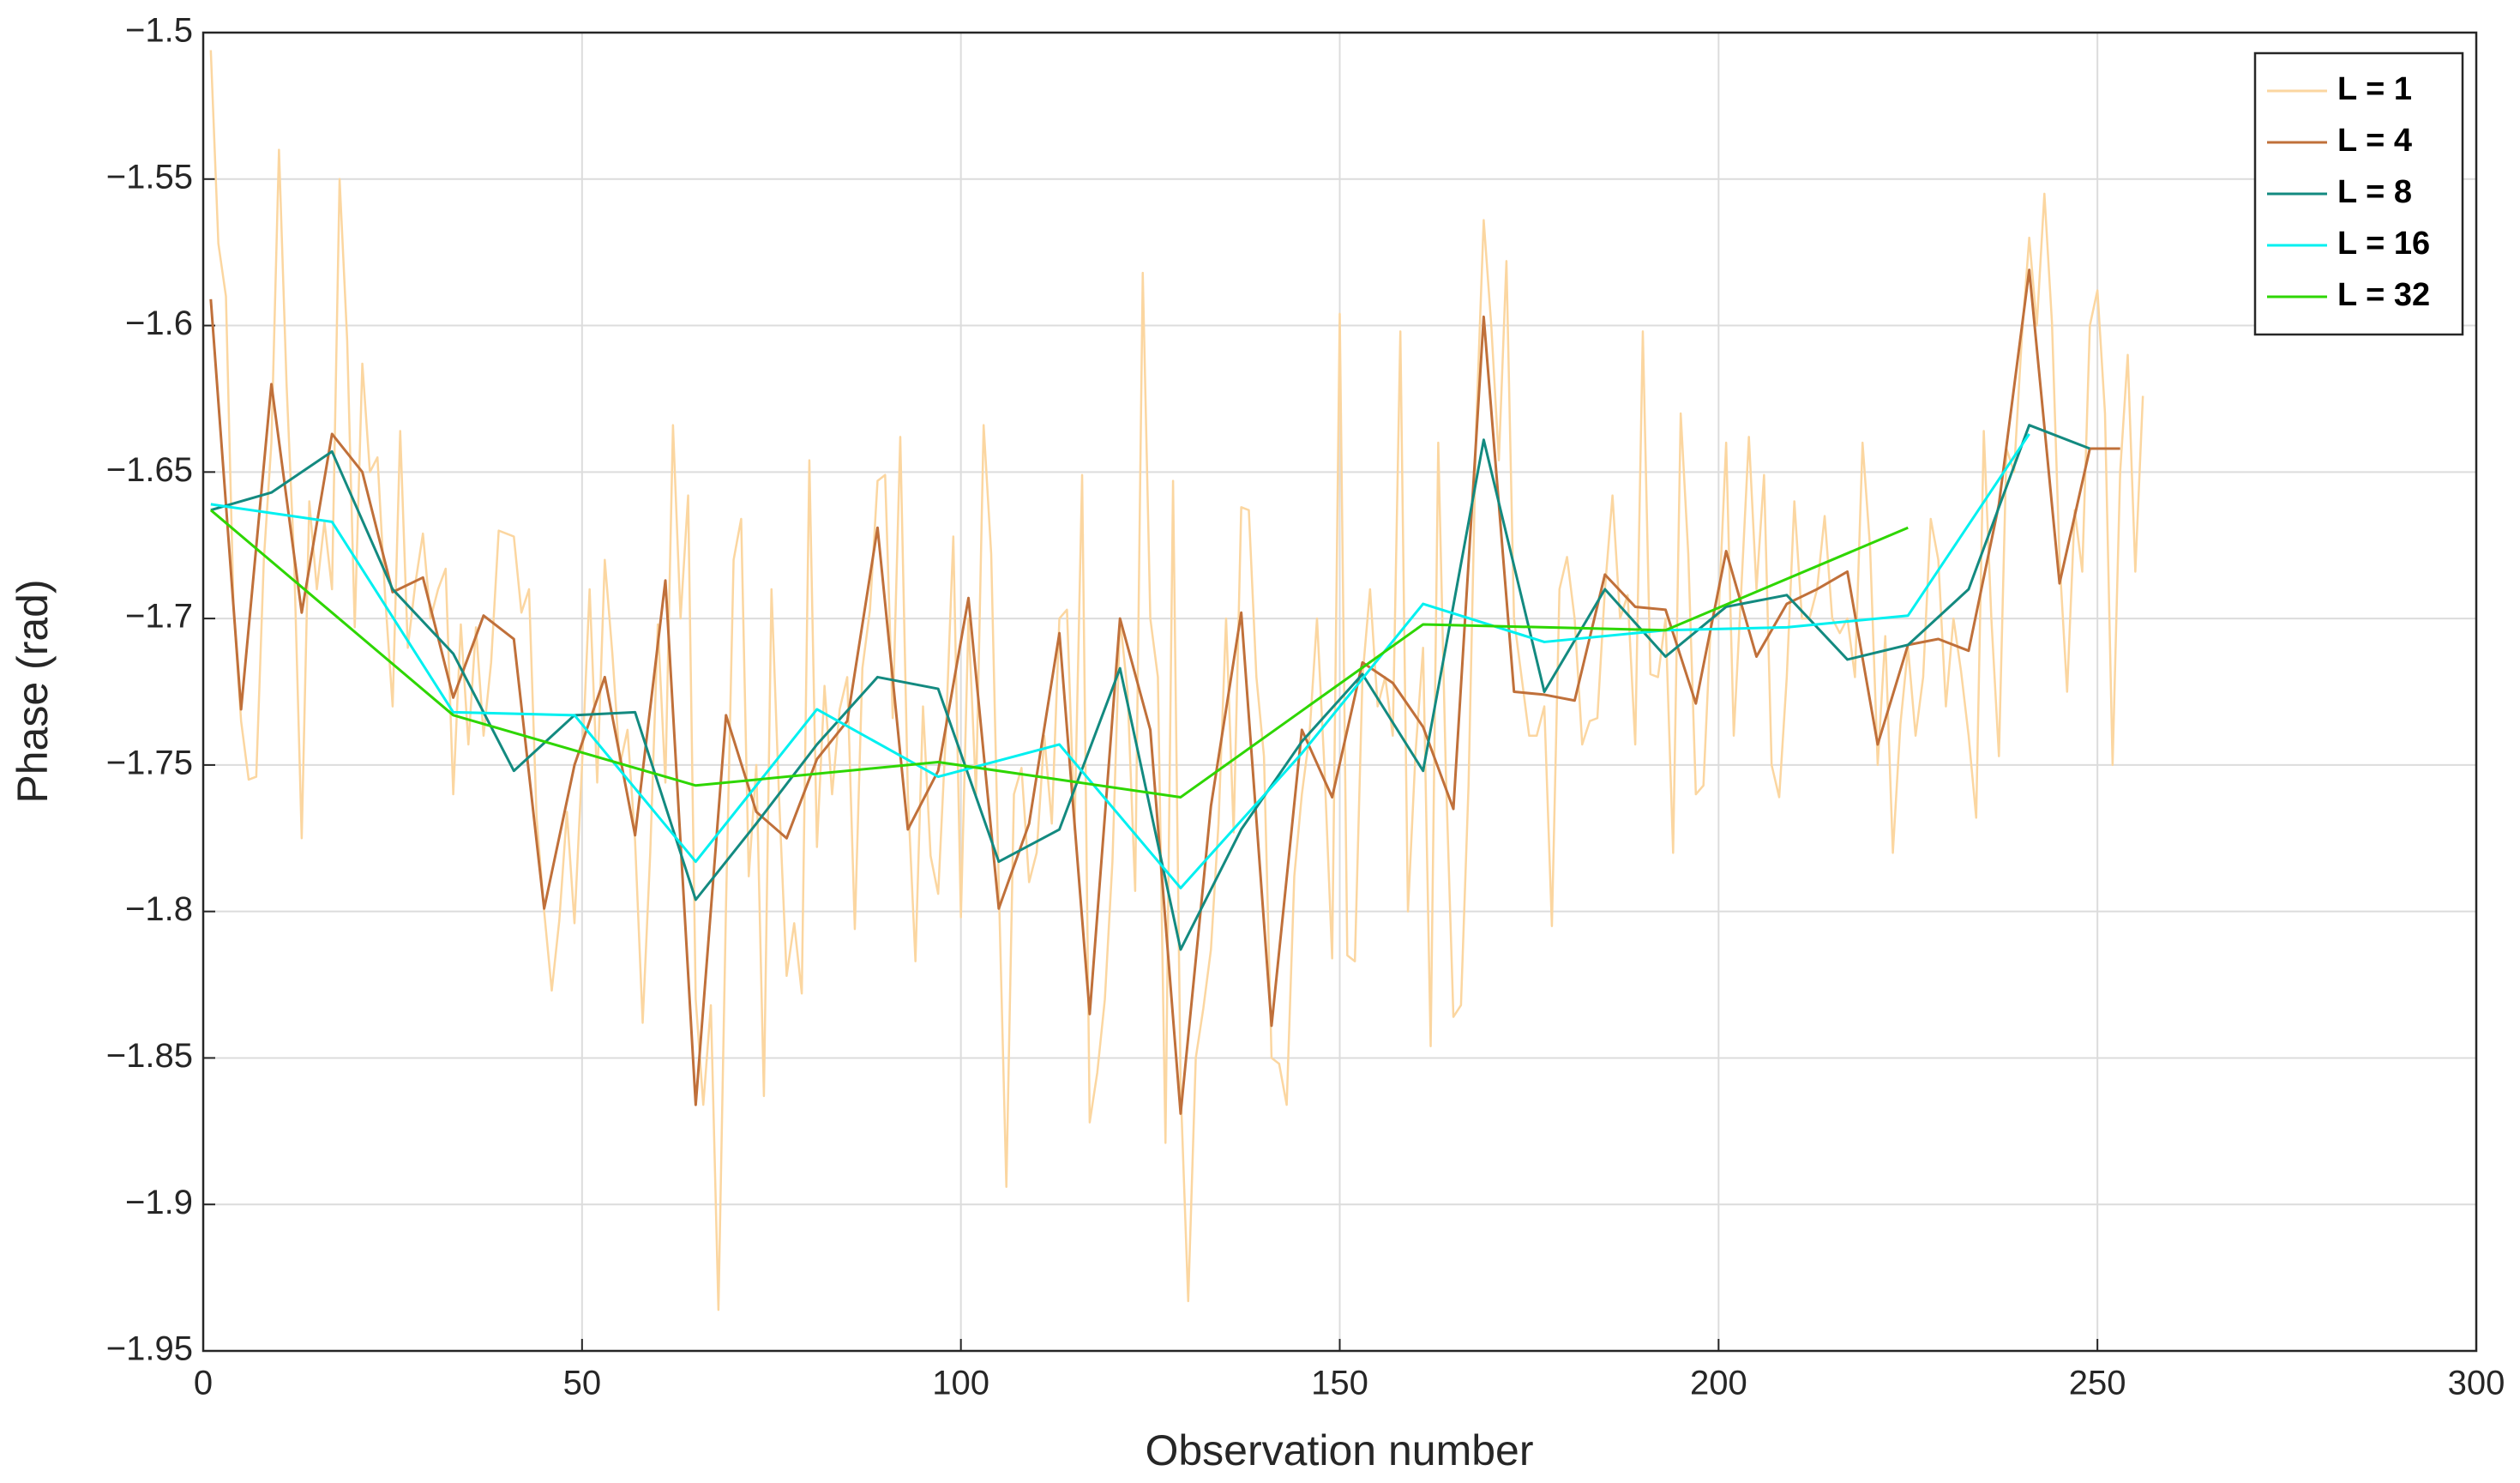 This screenshot has height=1483, width=2520. I want to click on y-tick-label: −1.95, so click(149, 1349).